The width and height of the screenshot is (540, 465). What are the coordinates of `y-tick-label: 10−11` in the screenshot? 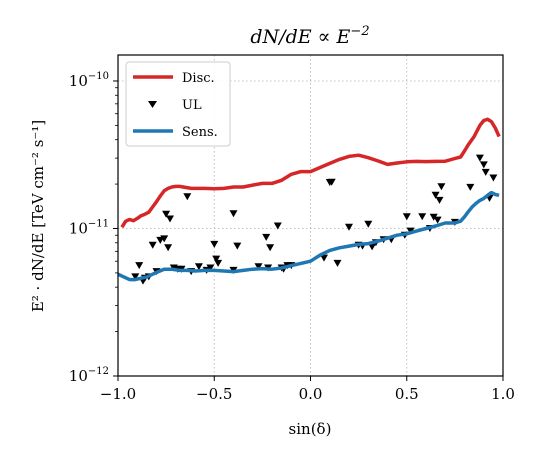 It's located at (89, 227).